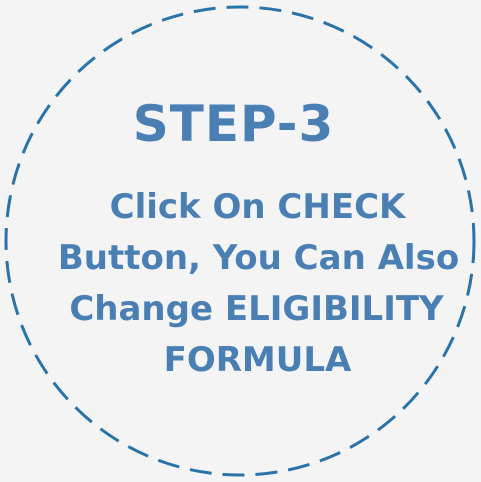 This screenshot has width=481, height=482. I want to click on instruction-line-2: Button, You Can Also, so click(258, 258).